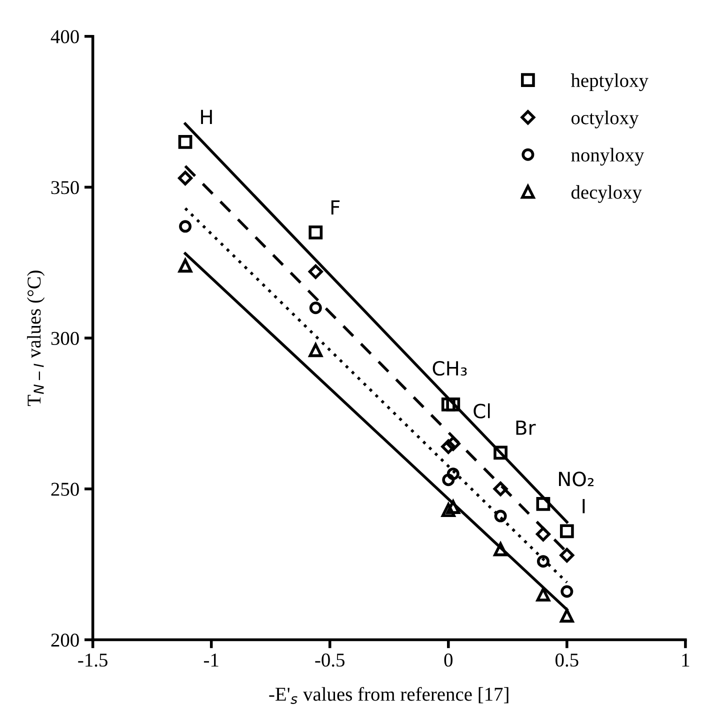 The image size is (714, 727). Describe the element at coordinates (64, 37) in the screenshot. I see `y-tick-label: 400` at that location.